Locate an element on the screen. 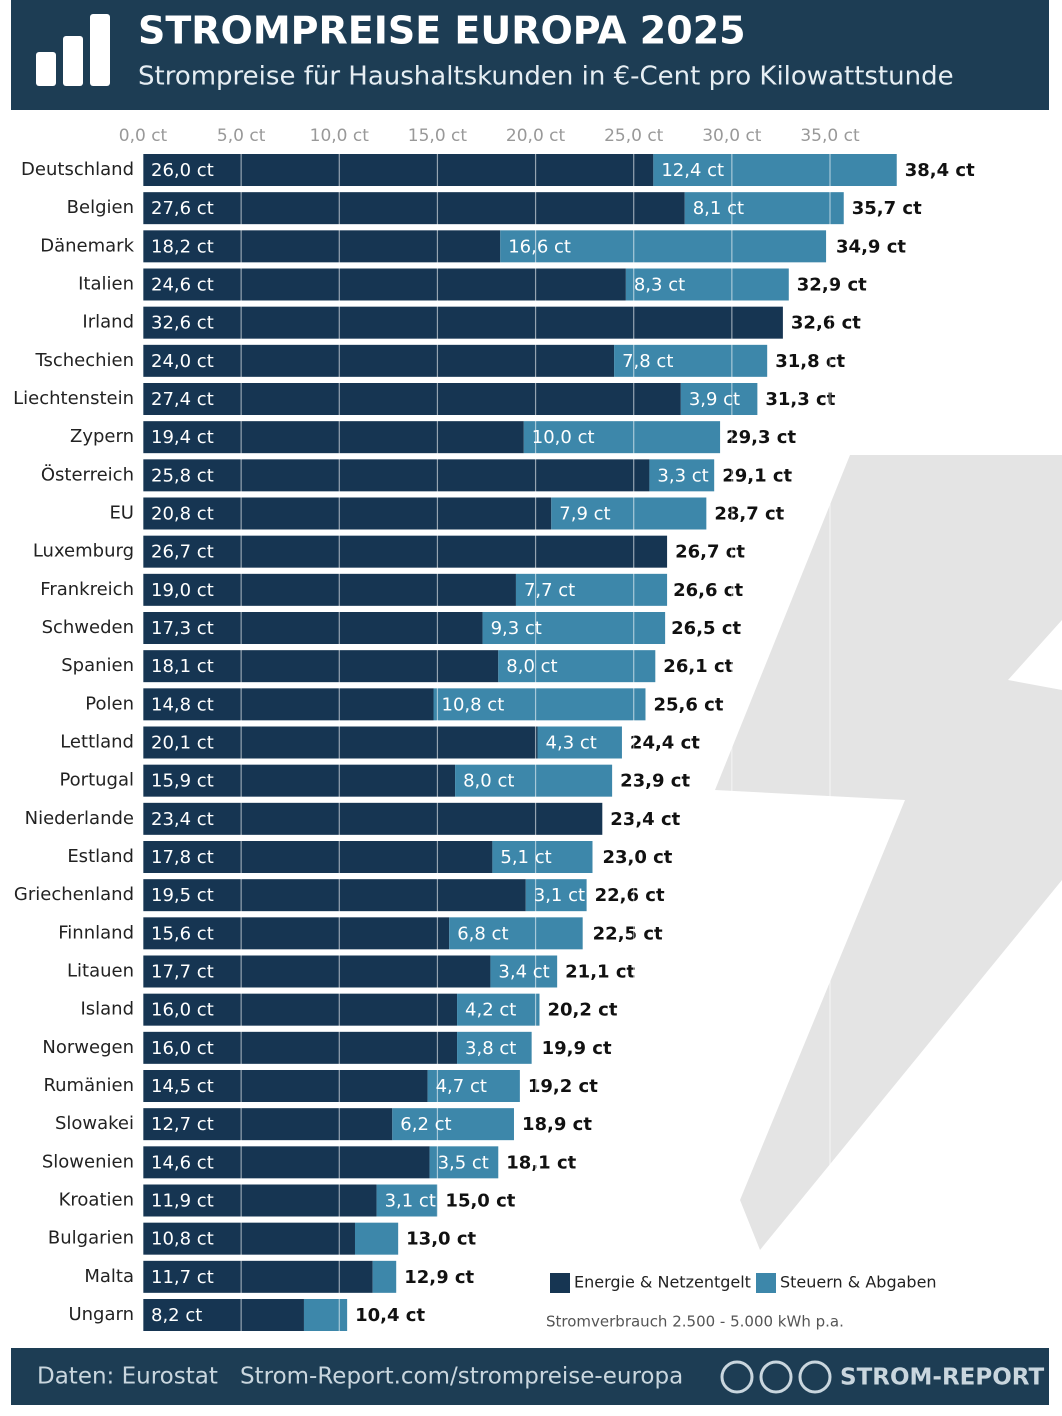  value-label: 6,8 ct is located at coordinates (482, 933).